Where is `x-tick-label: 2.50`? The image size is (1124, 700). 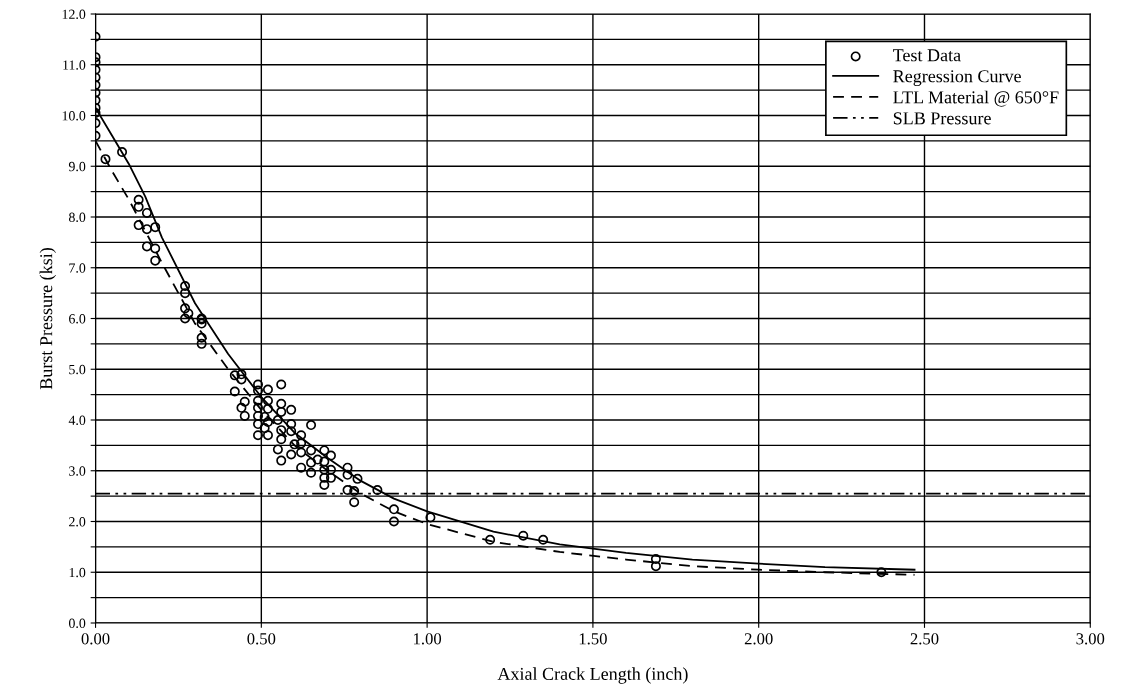
x-tick-label: 2.50 is located at coordinates (924, 639).